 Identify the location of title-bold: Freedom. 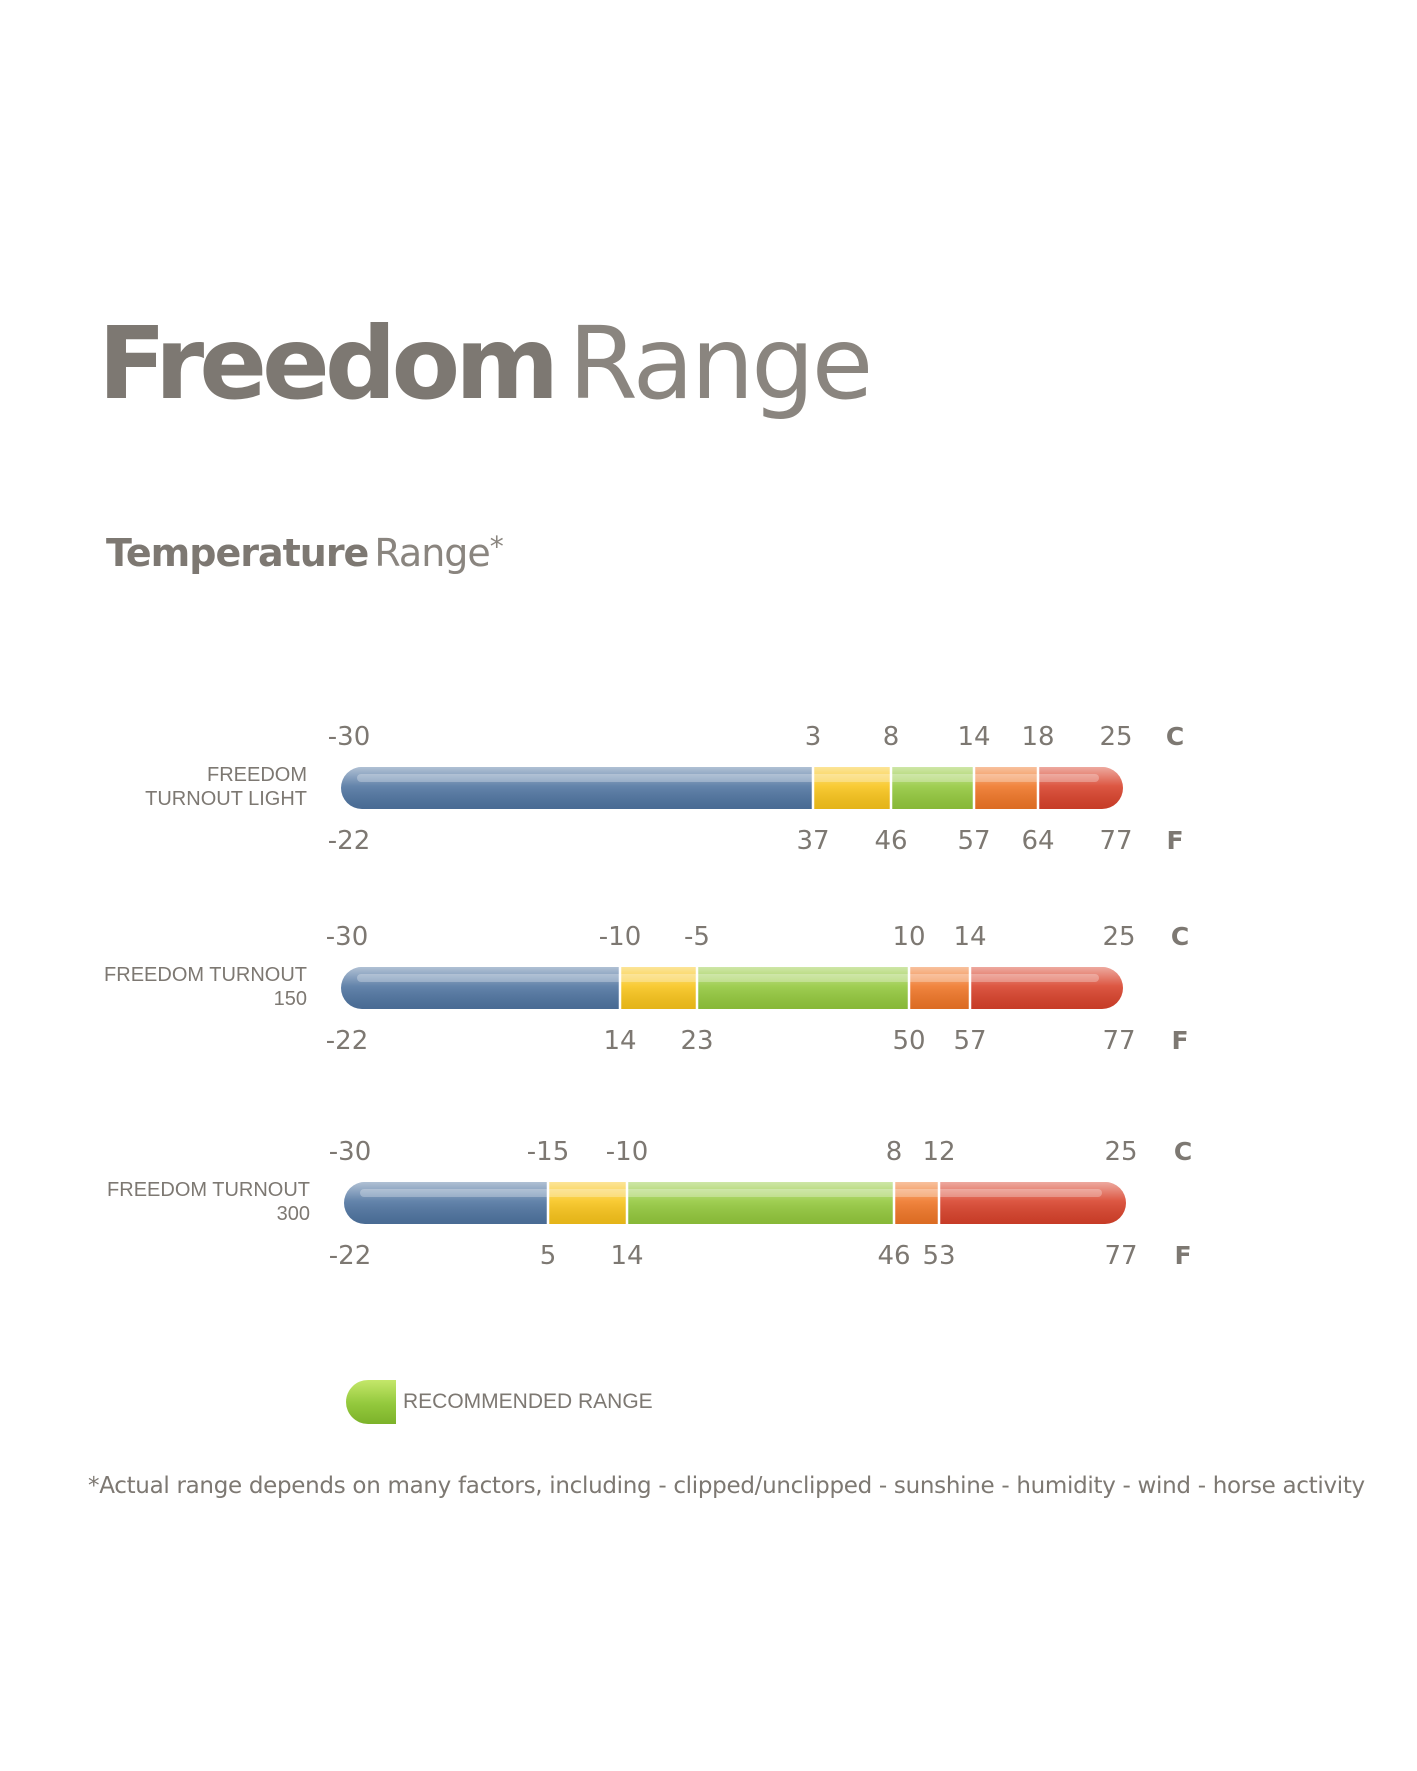
(328, 363).